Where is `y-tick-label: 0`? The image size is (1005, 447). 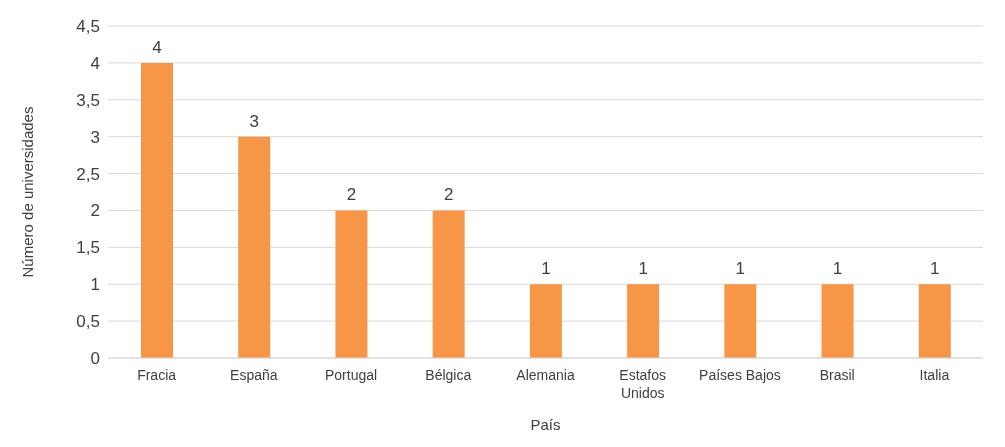
y-tick-label: 0 is located at coordinates (95, 359).